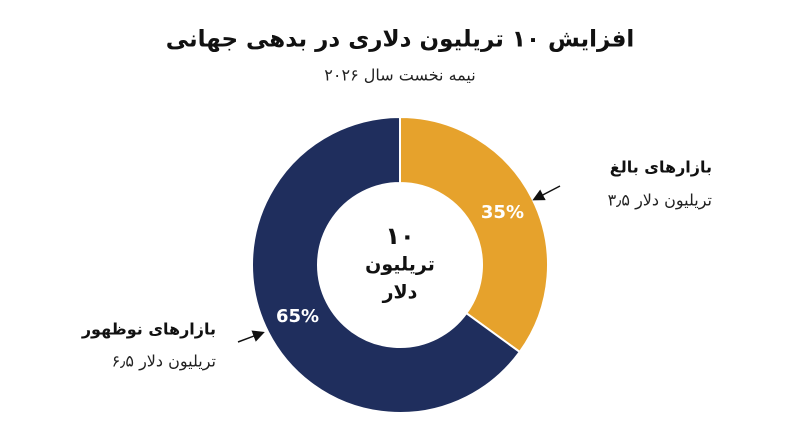  What do you see at coordinates (660, 201) in the screenshot?
I see `annotation: ۳٫۵ تریلیون دلار` at bounding box center [660, 201].